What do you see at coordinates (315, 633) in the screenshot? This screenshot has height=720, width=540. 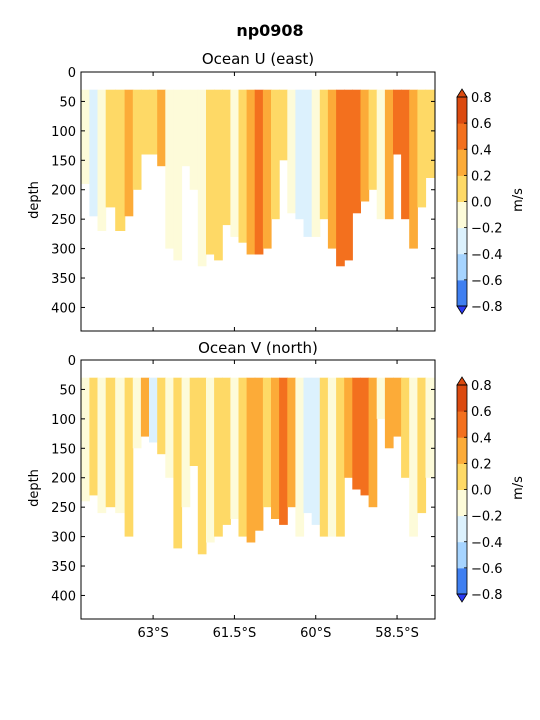 I see `x-tick-label: 60°S` at bounding box center [315, 633].